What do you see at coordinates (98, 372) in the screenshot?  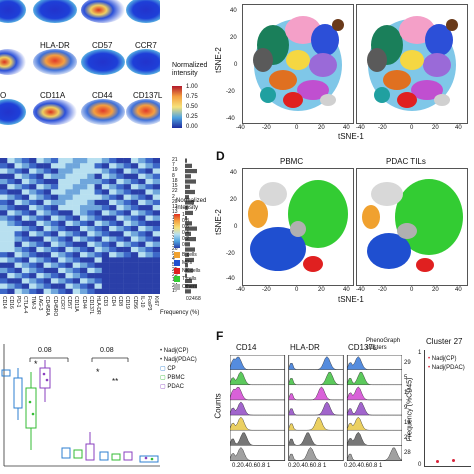 I see `sig-star-2: *` at bounding box center [98, 372].